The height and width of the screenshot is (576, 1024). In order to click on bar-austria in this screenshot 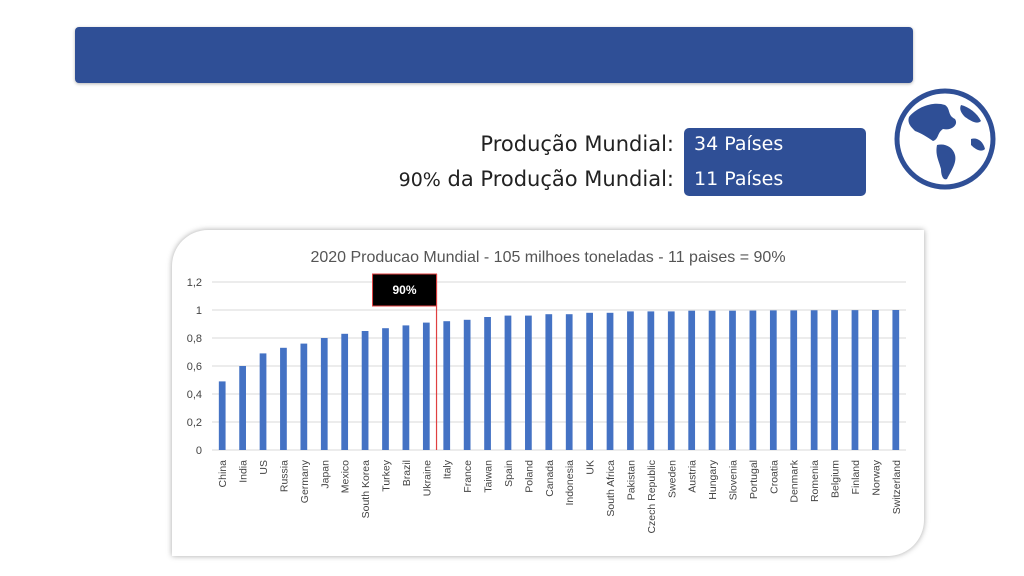, I will do `click(692, 380)`.